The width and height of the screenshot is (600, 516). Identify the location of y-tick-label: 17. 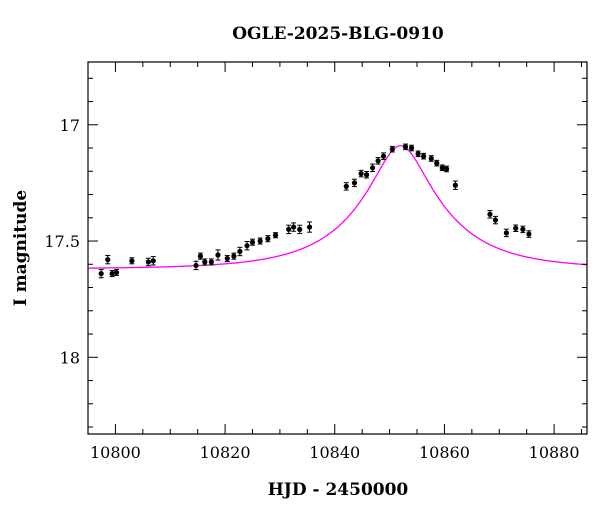
(70, 125).